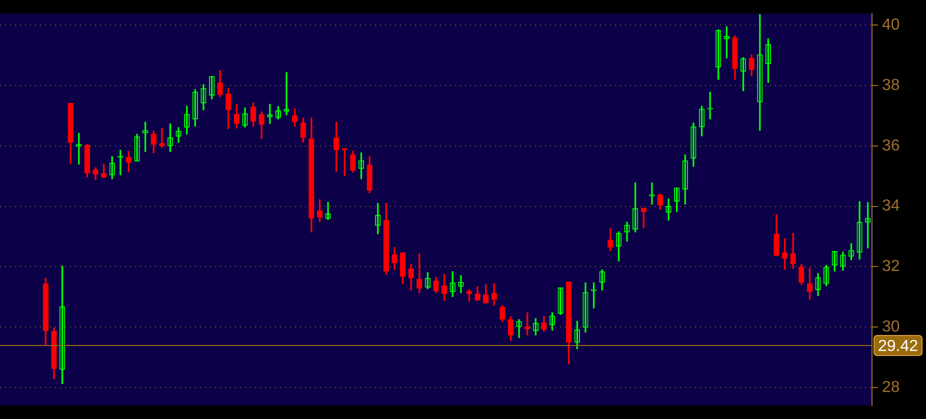 The width and height of the screenshot is (926, 419). I want to click on y-tick-label: 30, so click(891, 327).